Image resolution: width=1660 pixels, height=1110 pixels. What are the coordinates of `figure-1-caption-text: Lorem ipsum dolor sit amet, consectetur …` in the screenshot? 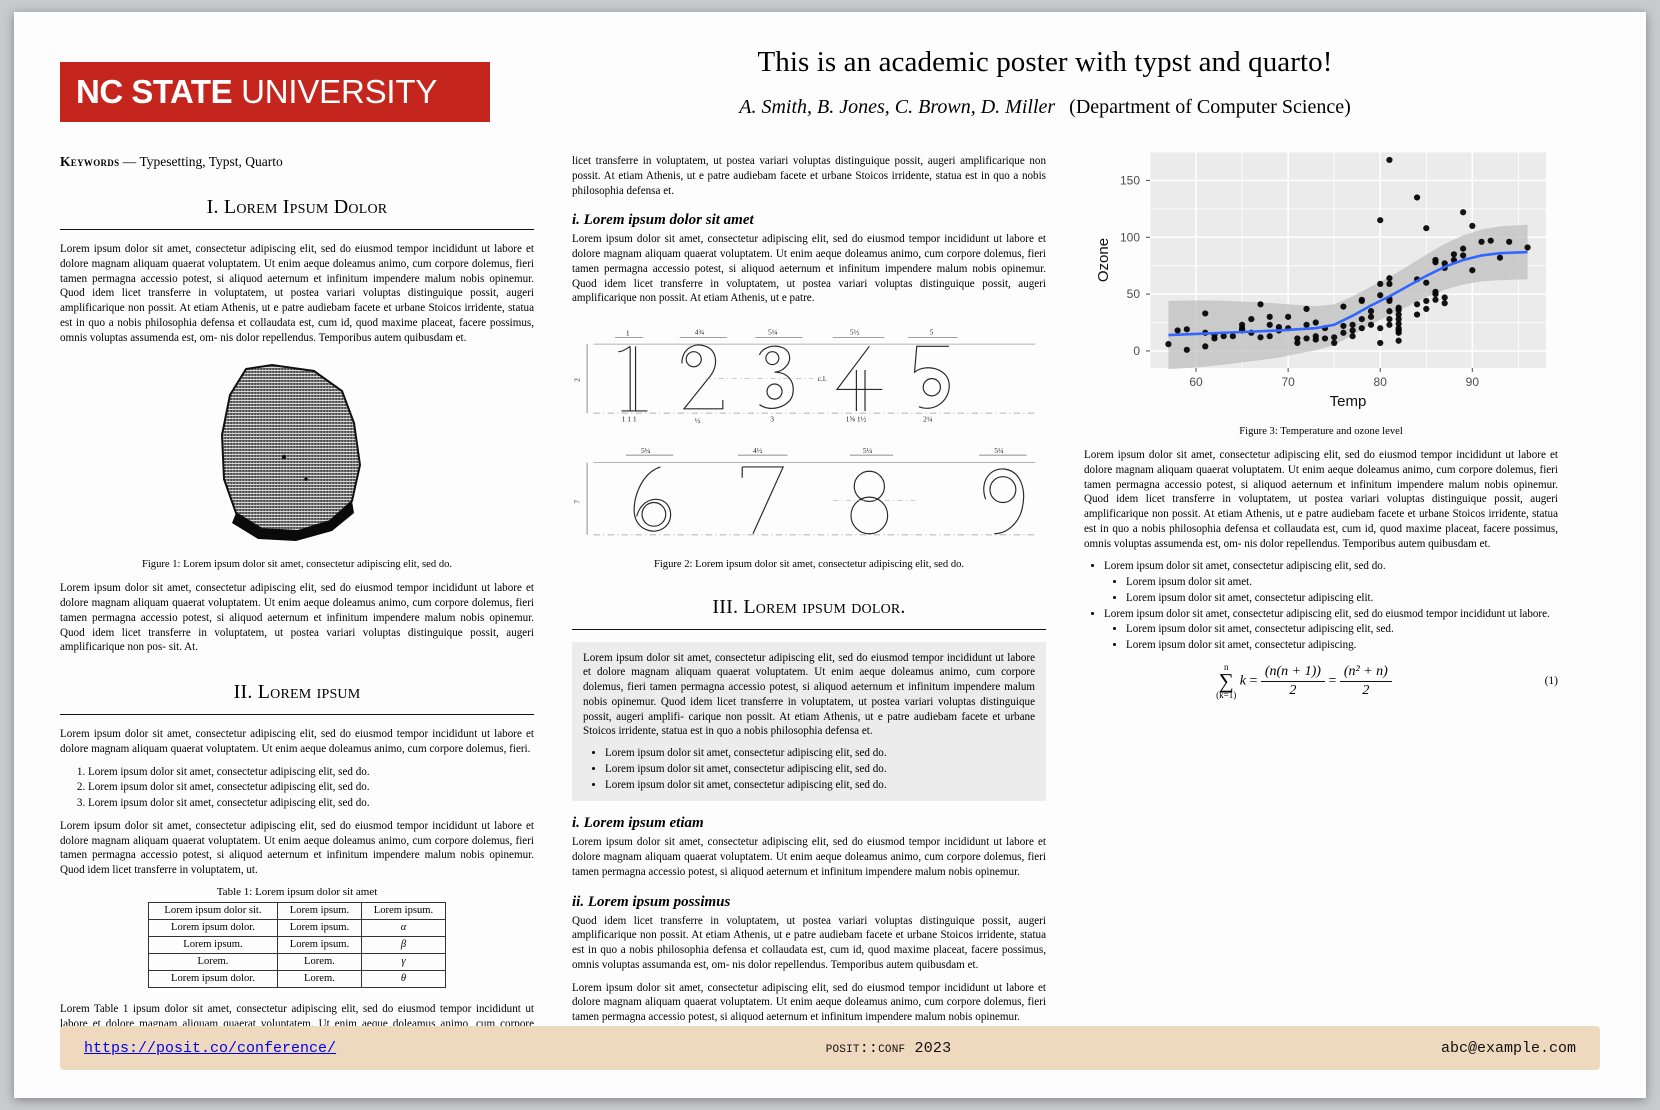 It's located at (318, 565).